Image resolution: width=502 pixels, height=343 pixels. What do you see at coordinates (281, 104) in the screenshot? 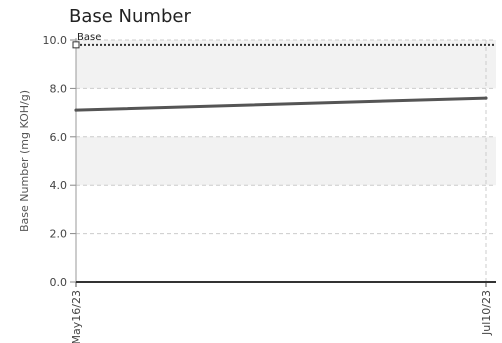
I see `series-line` at bounding box center [281, 104].